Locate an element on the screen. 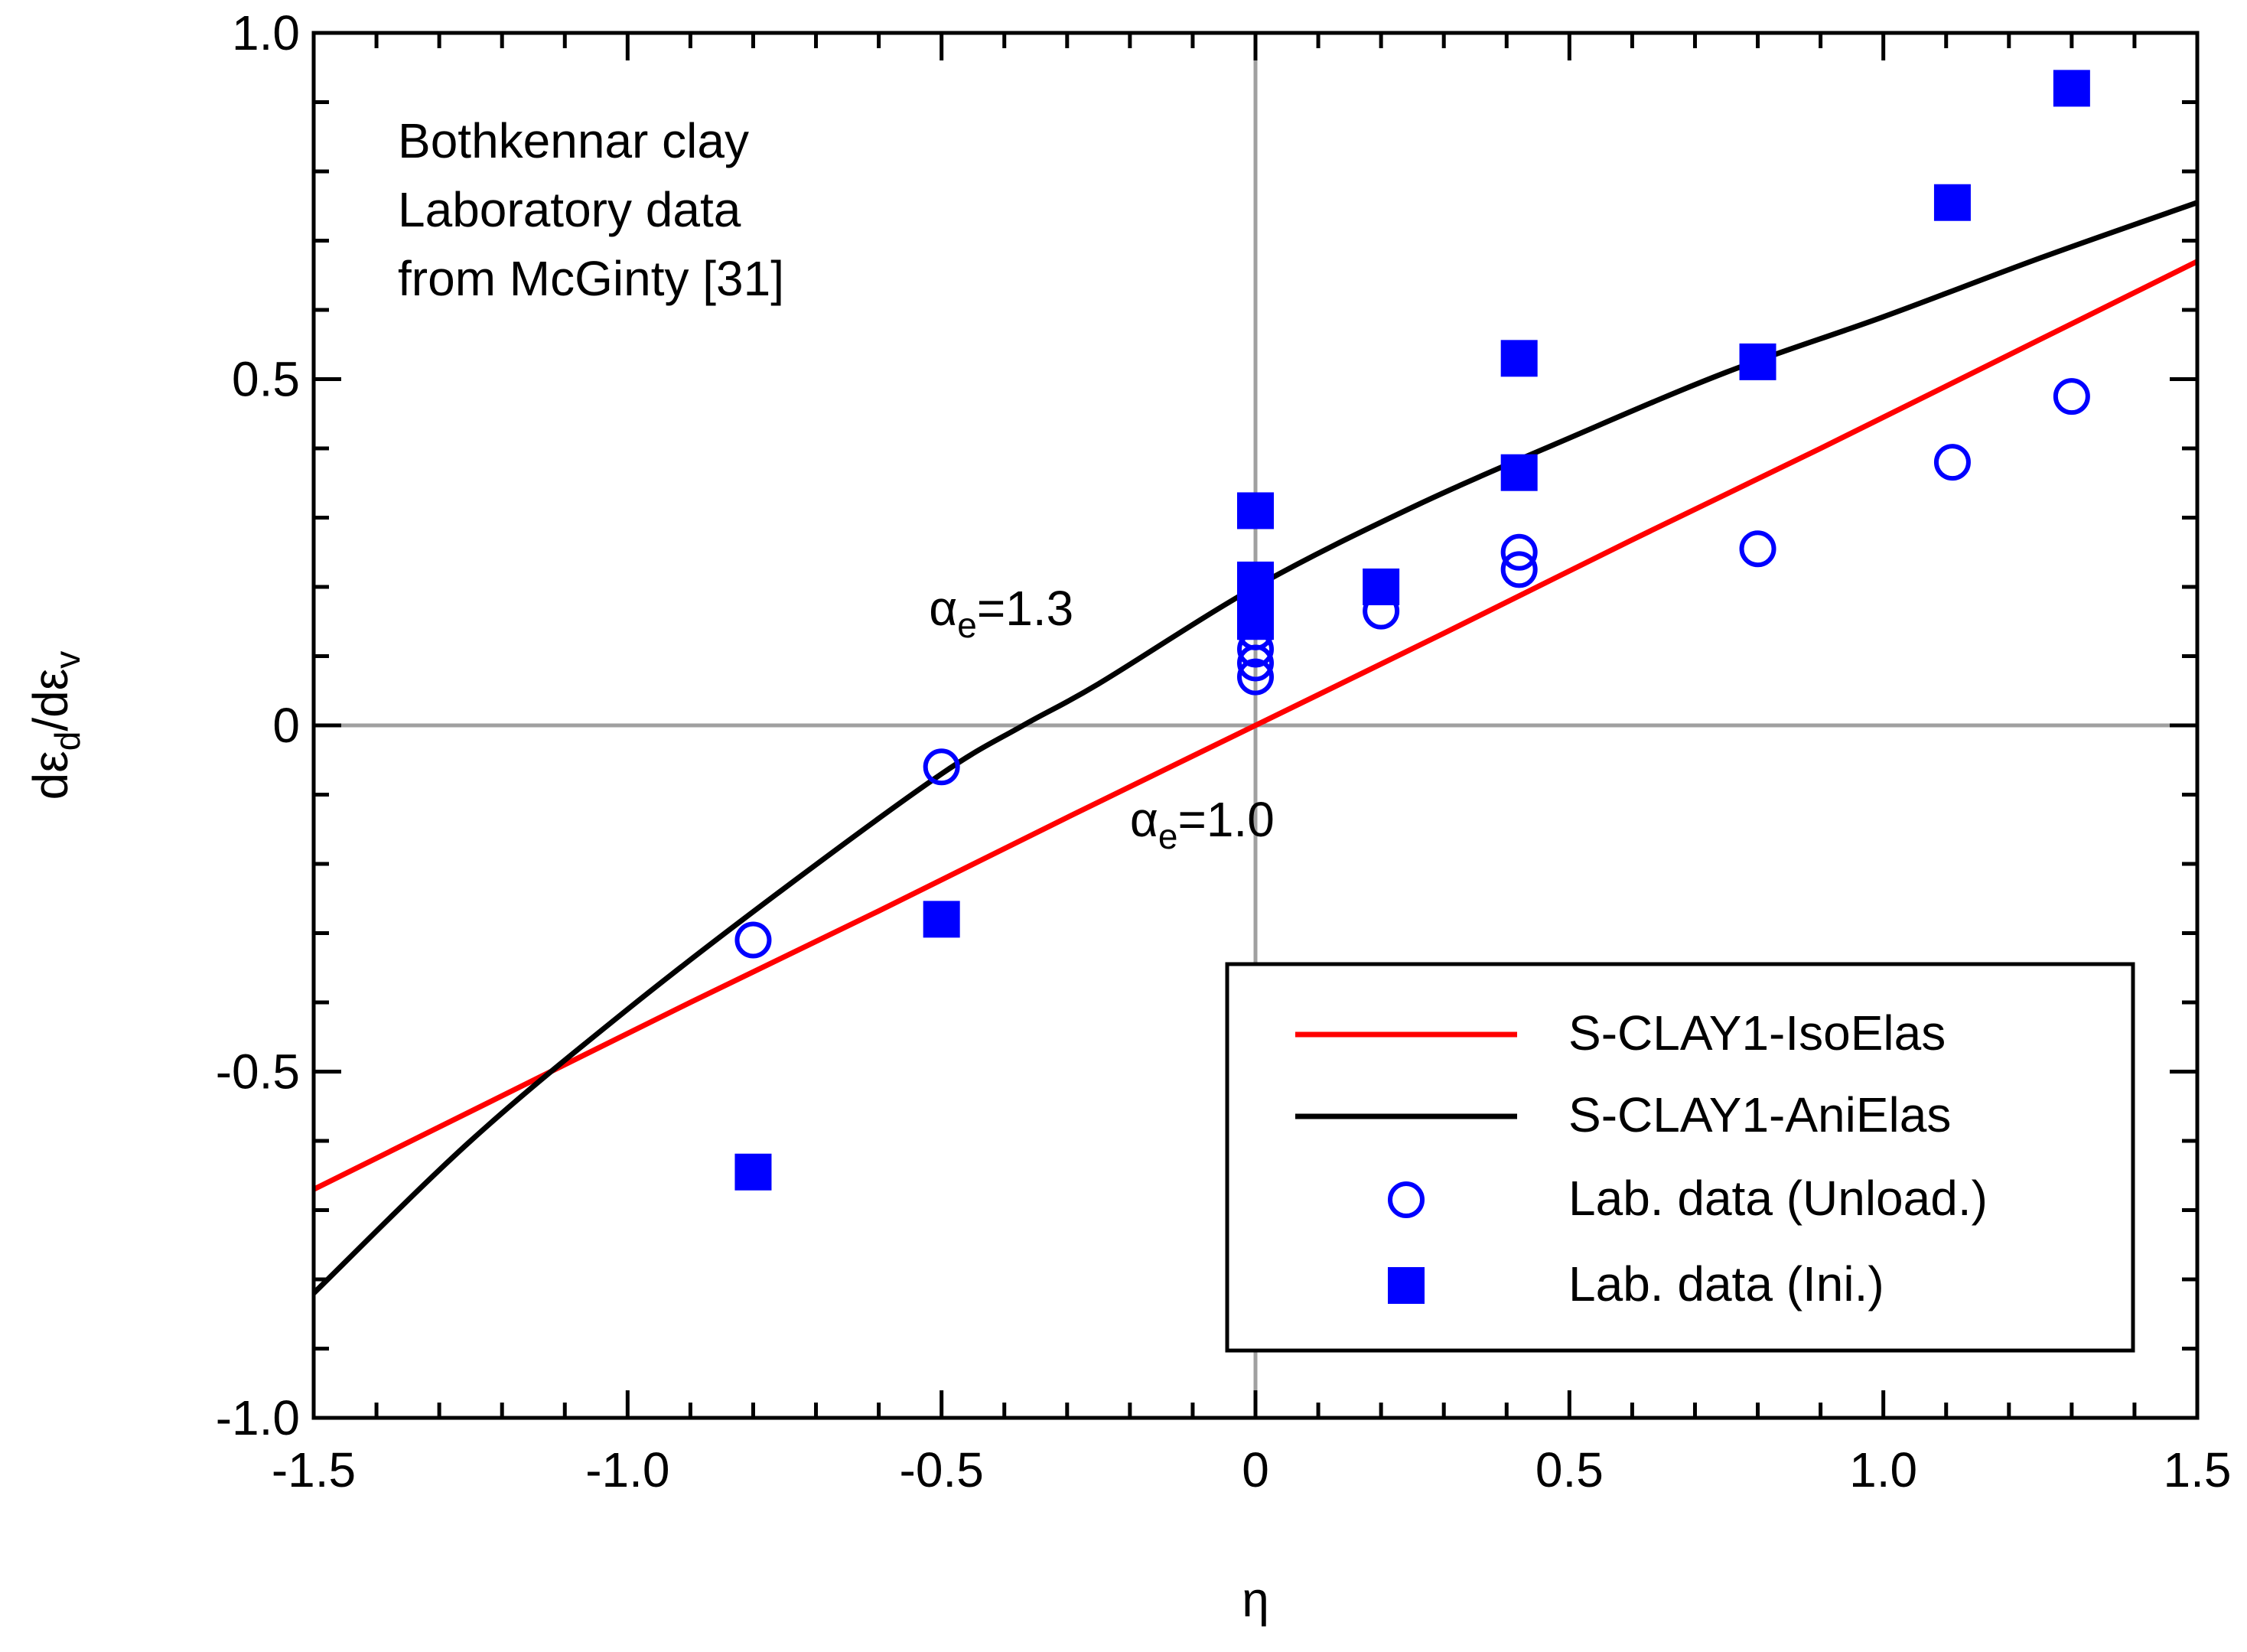 This screenshot has height=1652, width=2247. y-axis-label-sub1: d is located at coordinates (67, 741).